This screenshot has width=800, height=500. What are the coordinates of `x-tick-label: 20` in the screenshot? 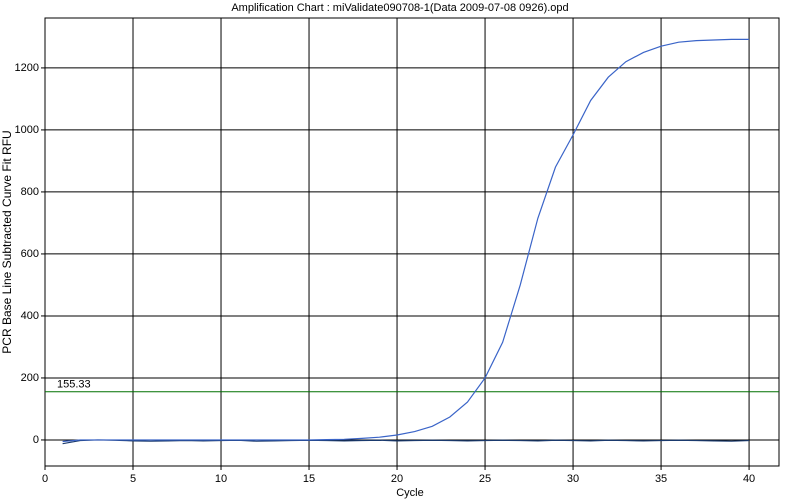 It's located at (397, 479).